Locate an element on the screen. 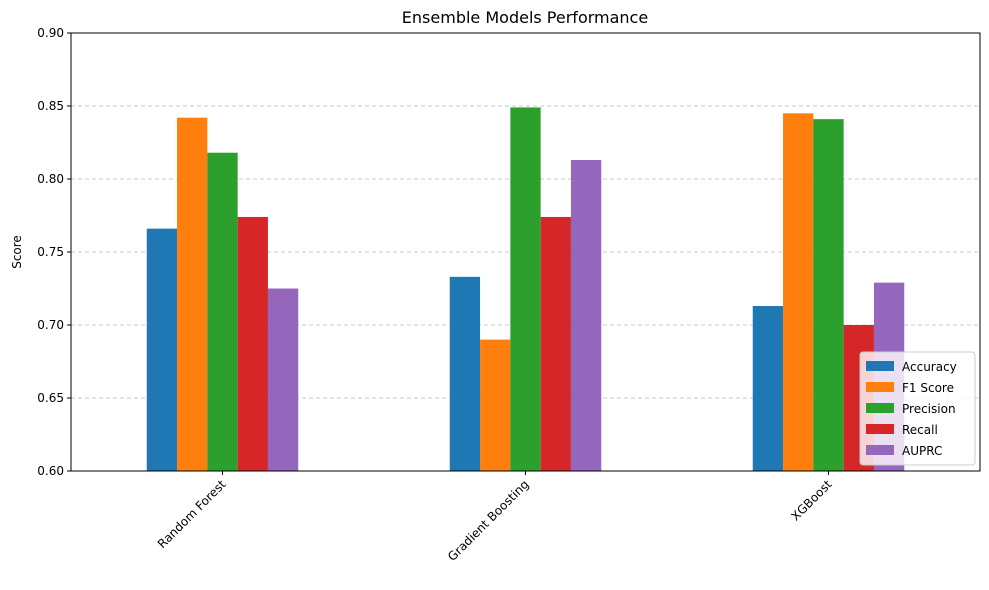  y-tick-label: 0.60 is located at coordinates (50, 471).